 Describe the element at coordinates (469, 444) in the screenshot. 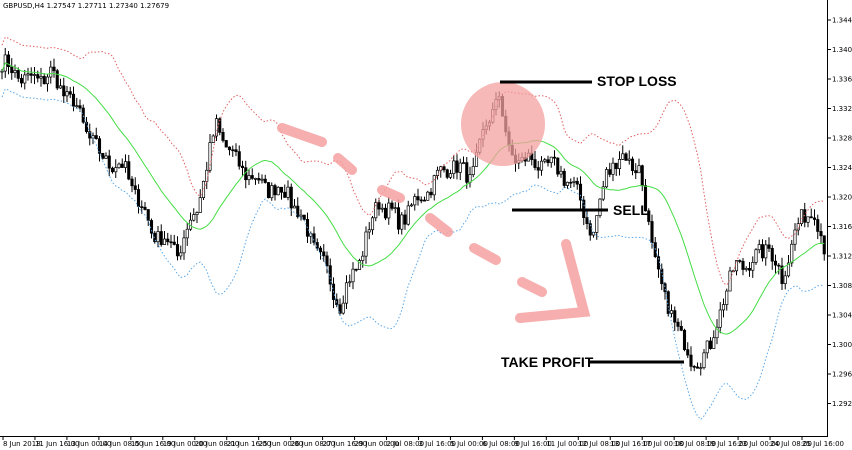

I see `time-tick-label: 5 Jul 00:00` at that location.